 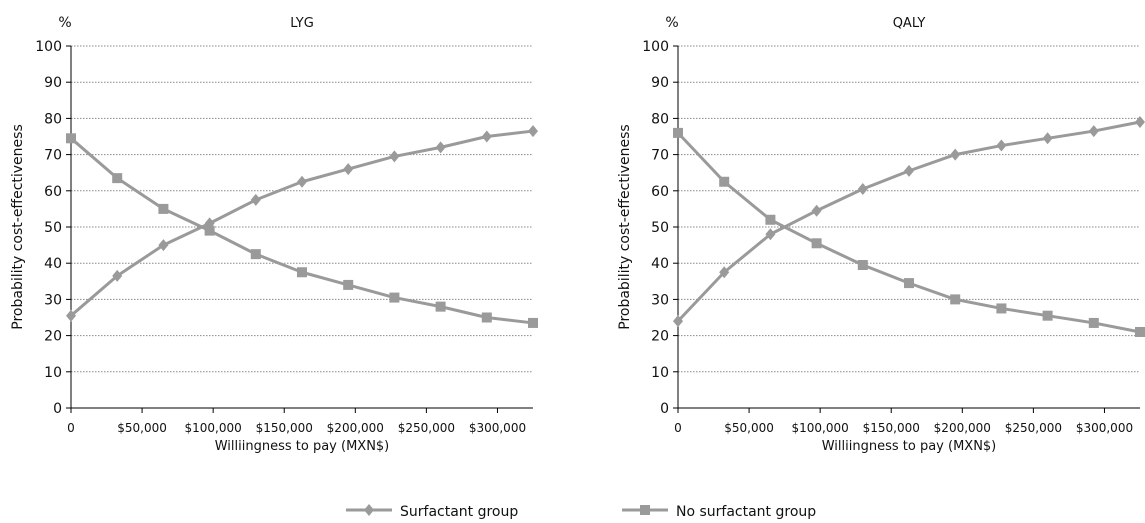 I want to click on legend-label-surfactant: Surfactant group, so click(x=459, y=511).